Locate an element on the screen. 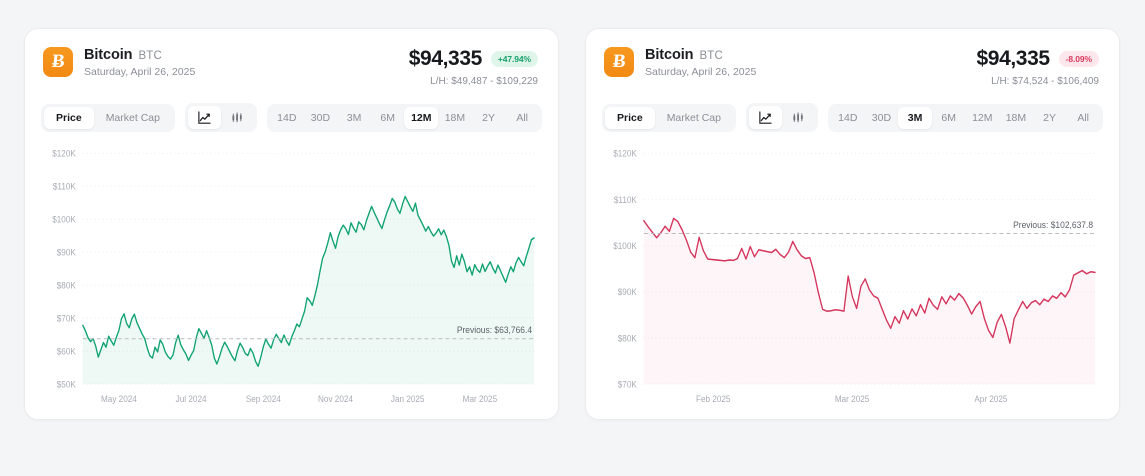 This screenshot has height=476, width=1145. price-block: $94,335 -8.09% L/H: $74,524 - $106,409 is located at coordinates (1038, 67).